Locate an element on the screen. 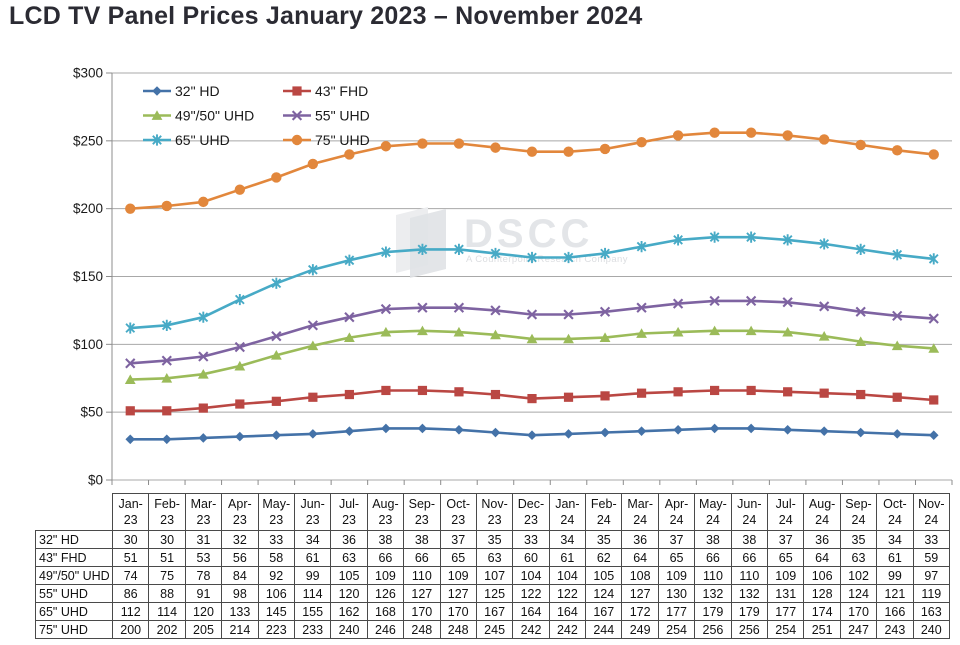 The height and width of the screenshot is (645, 960). table-cell: 256 is located at coordinates (749, 629).